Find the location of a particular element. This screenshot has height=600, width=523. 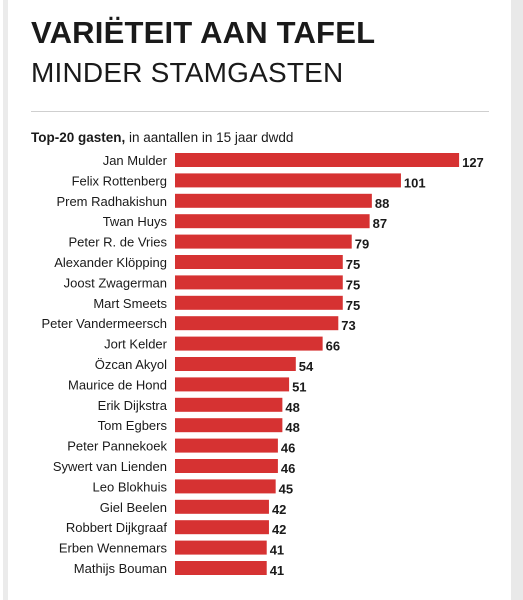

bar-row: Sywert van Lienden 46 is located at coordinates (174, 467).